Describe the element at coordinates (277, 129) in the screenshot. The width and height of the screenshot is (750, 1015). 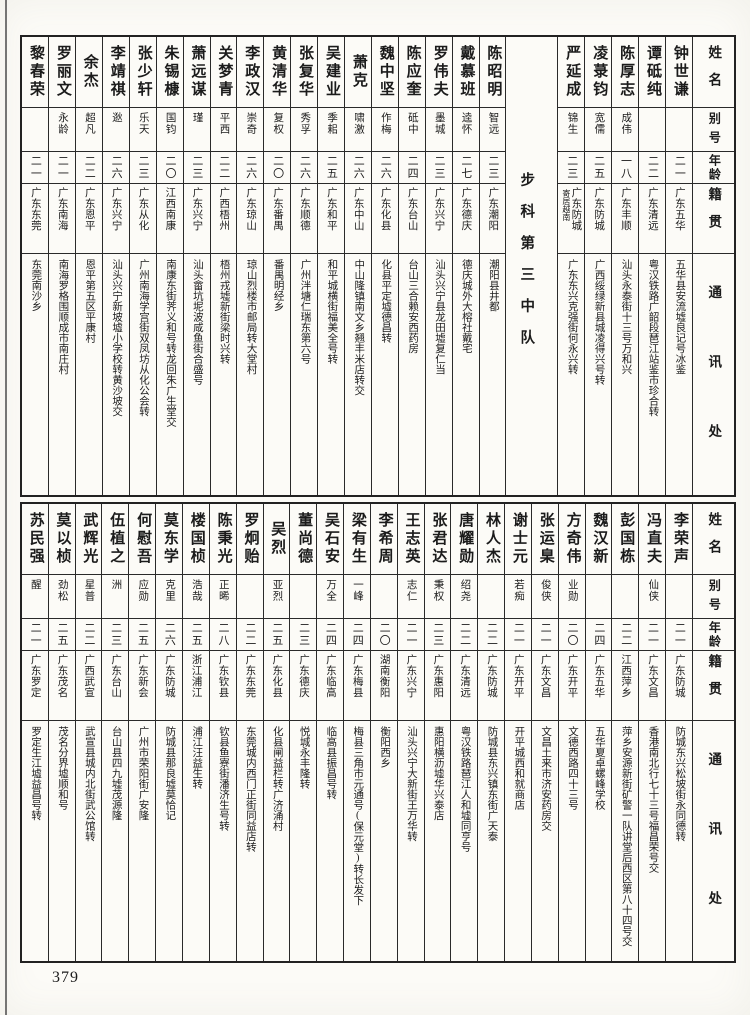
I see `alias-cell: 复权` at that location.